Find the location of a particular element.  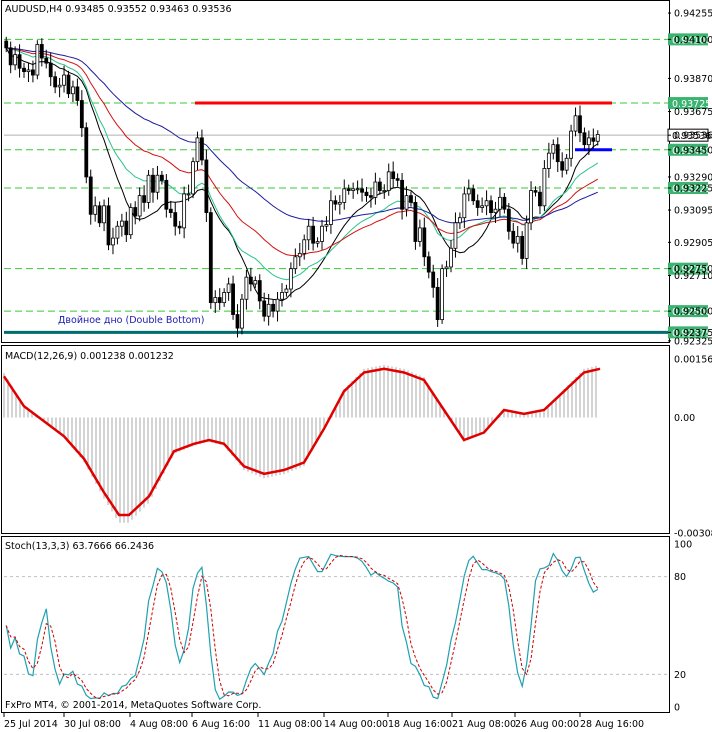

y-tick-label: 0.92710 is located at coordinates (693, 276).